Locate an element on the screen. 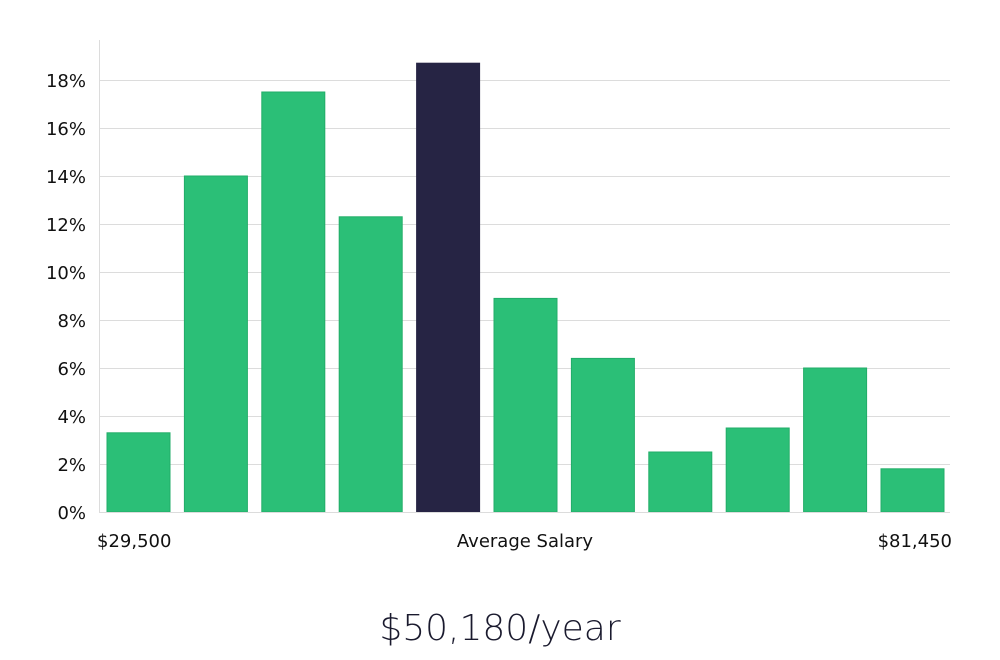 Image resolution: width=1000 pixels, height=660 pixels. y-tick-label: 12% is located at coordinates (66, 225).